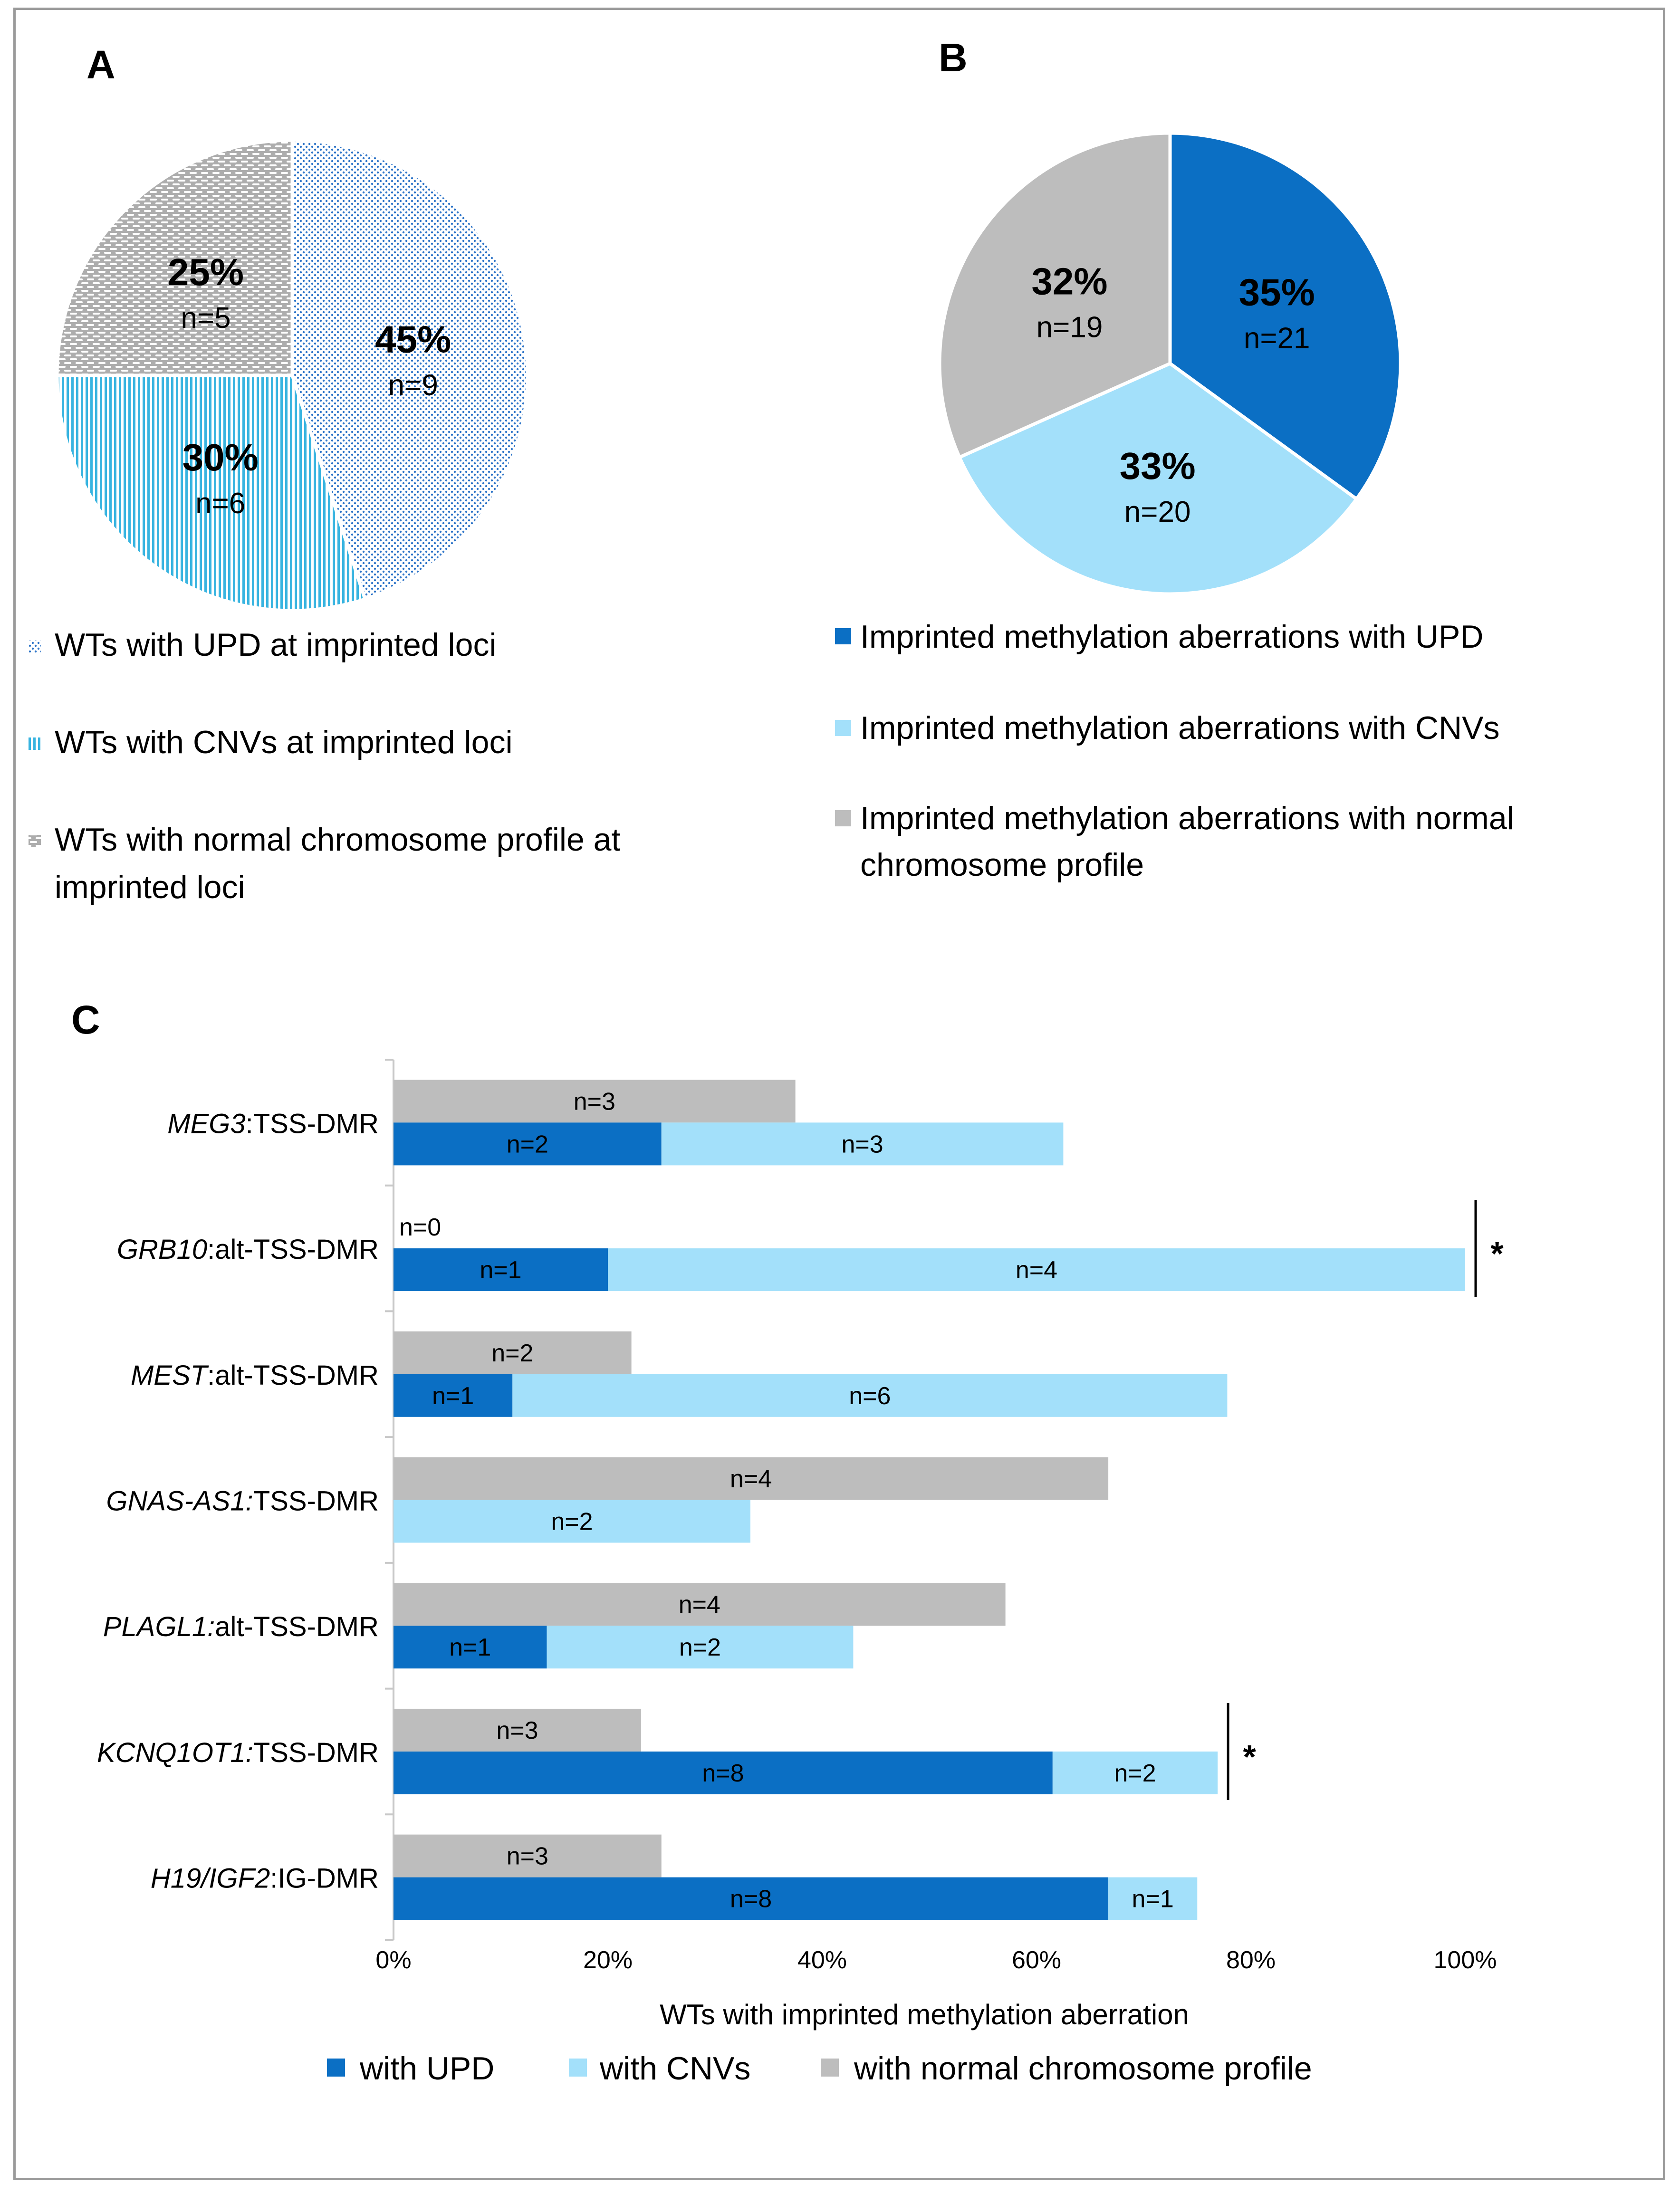 The width and height of the screenshot is (1680, 2193). I want to click on x-tick-label: 80%, so click(1251, 1960).